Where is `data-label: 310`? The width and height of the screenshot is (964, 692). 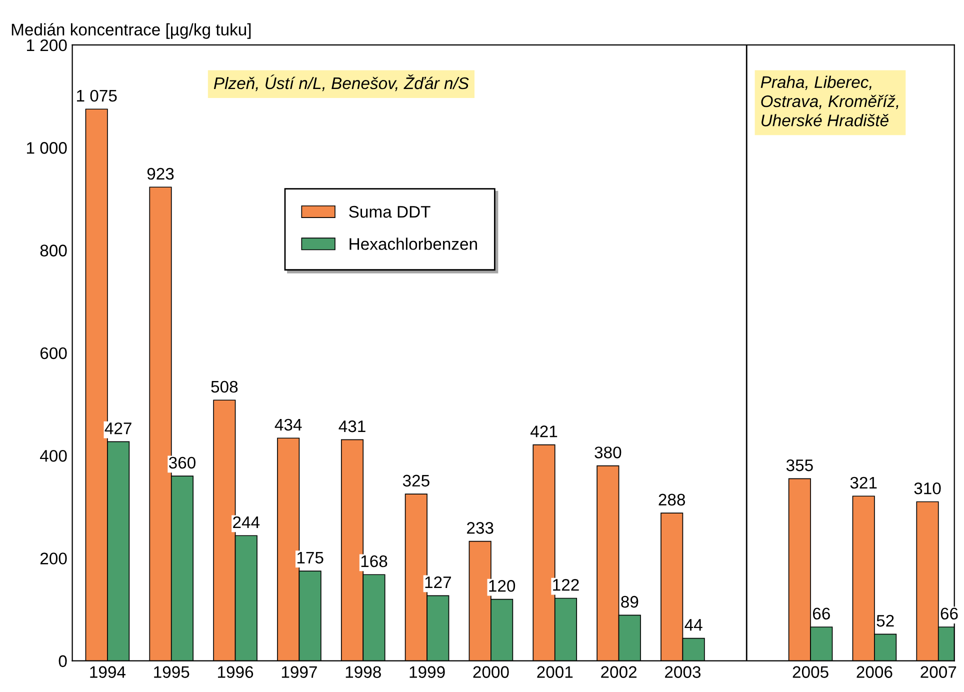
data-label: 310 is located at coordinates (927, 488).